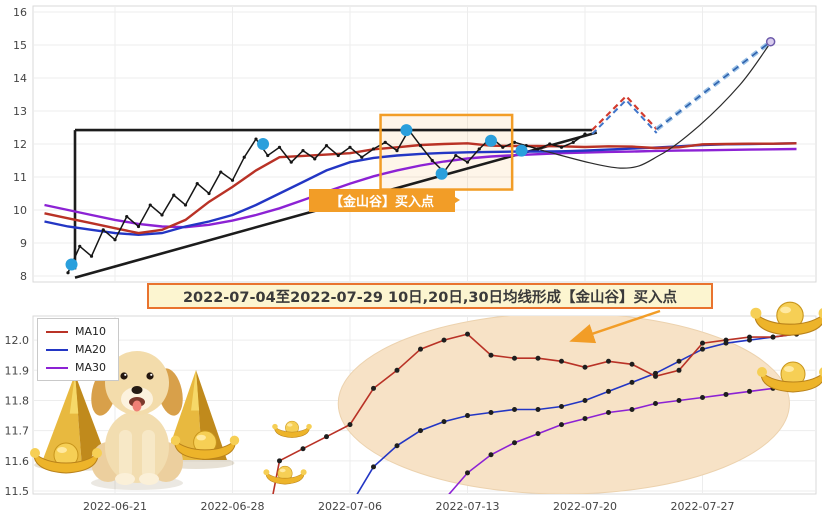 The height and width of the screenshot is (520, 822). I want to click on ma20-legend-label: MA20, so click(91, 349).